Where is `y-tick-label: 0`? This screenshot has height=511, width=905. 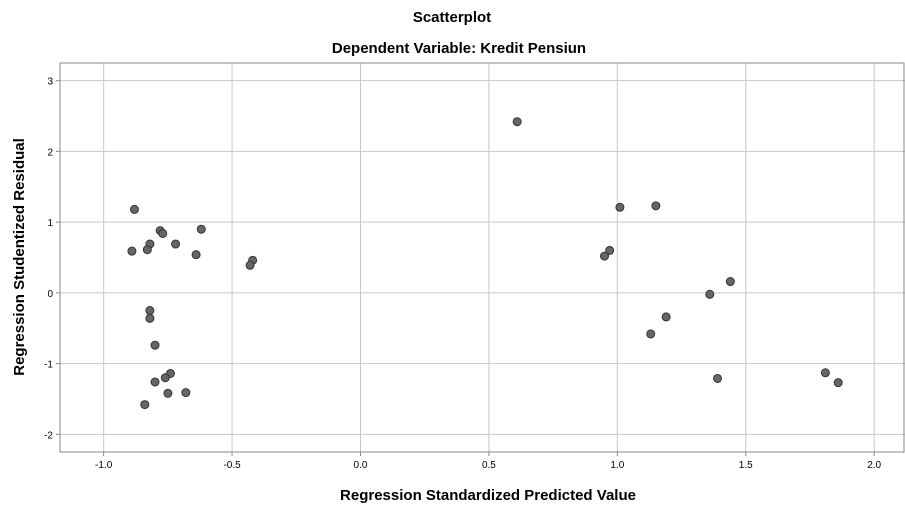
y-tick-label: 0 is located at coordinates (50, 294).